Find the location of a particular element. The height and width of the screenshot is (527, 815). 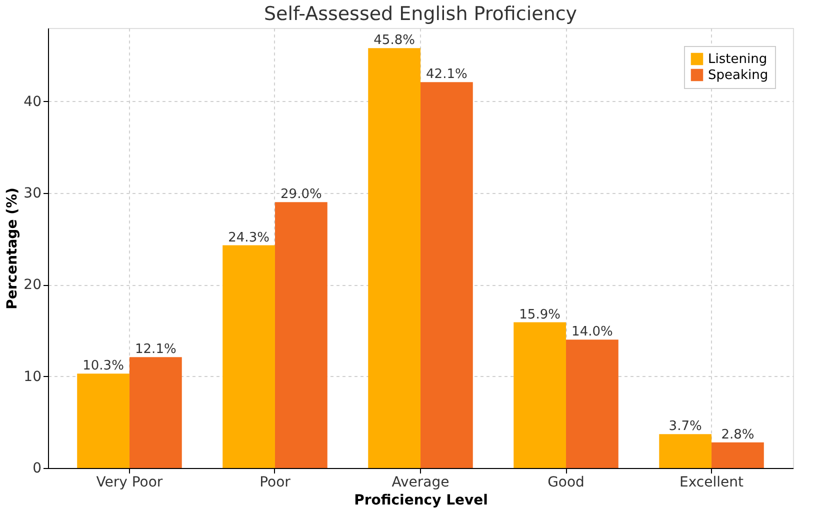

legend-label: Listening is located at coordinates (738, 59).